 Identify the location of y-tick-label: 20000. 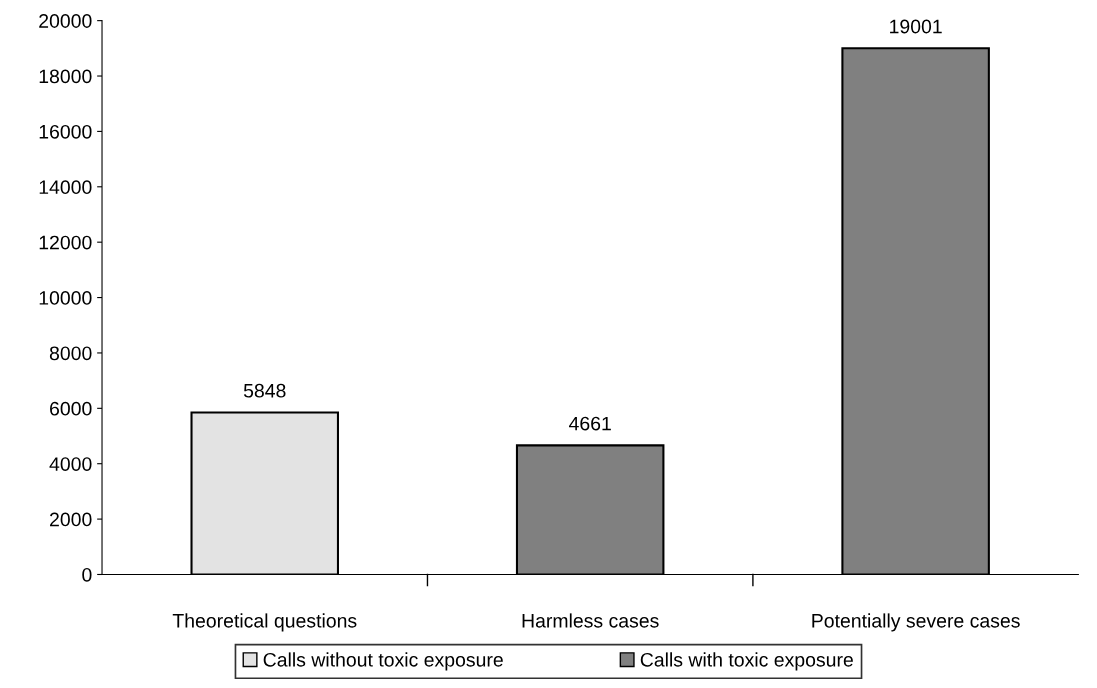
(65, 21).